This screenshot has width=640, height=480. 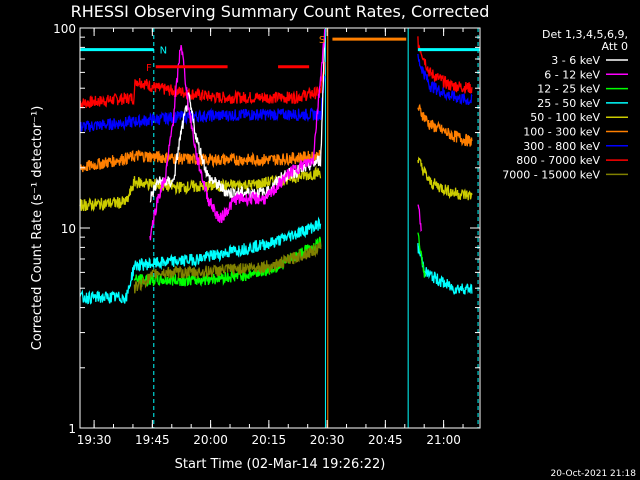 I want to click on x-tick-label-6: 21:00, so click(x=443, y=440).